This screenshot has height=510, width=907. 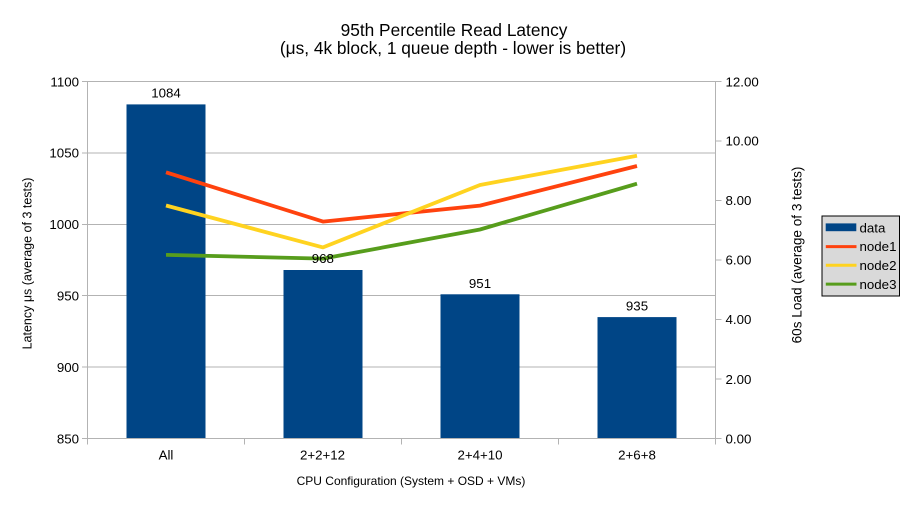 What do you see at coordinates (64, 153) in the screenshot?
I see `svg-text: 1050` at bounding box center [64, 153].